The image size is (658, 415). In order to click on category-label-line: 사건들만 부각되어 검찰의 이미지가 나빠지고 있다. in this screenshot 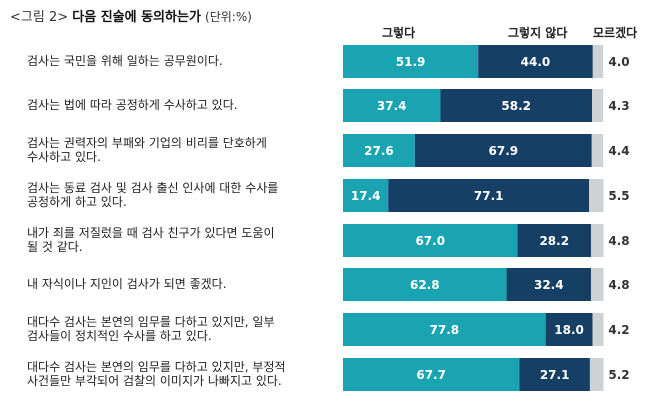, I will do `click(154, 380)`.